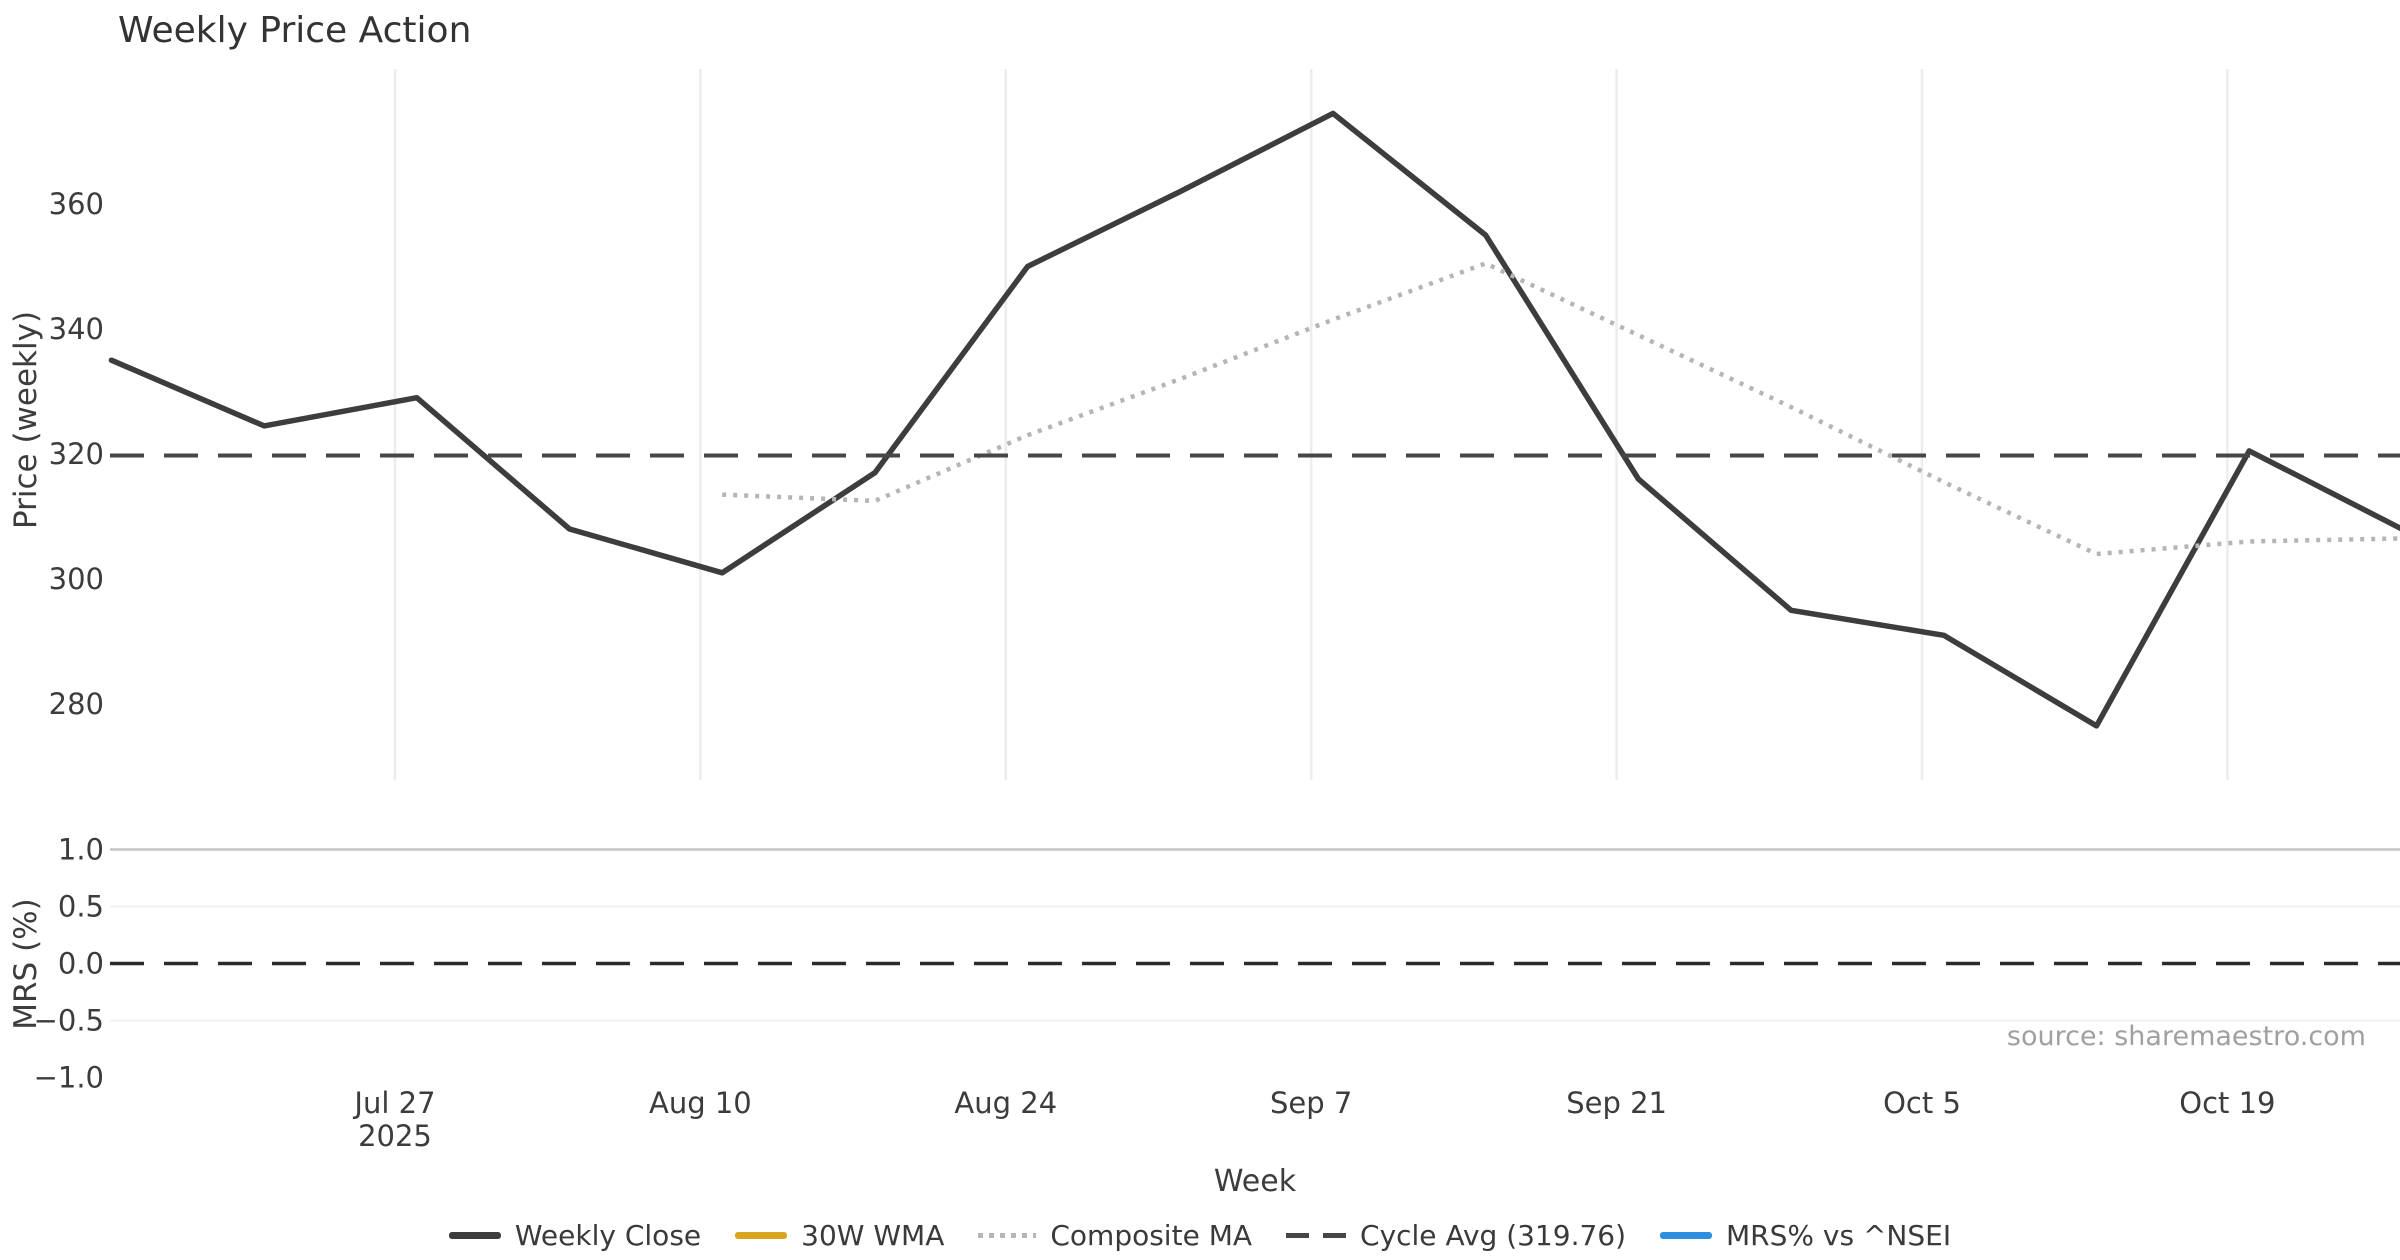 The width and height of the screenshot is (2400, 1260). Describe the element at coordinates (395, 1136) in the screenshot. I see `xtick-year: 2025` at that location.